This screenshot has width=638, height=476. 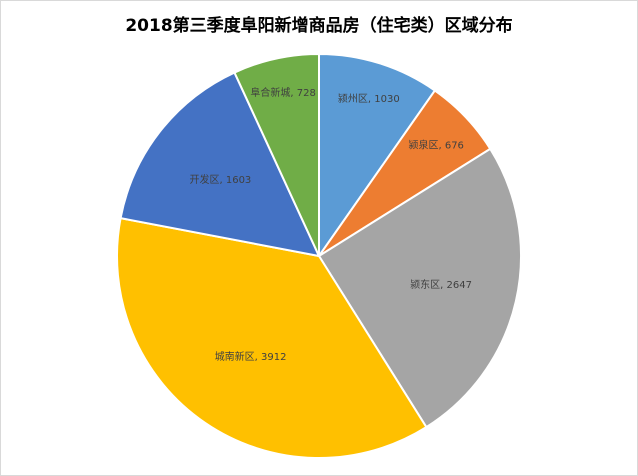 What do you see at coordinates (435, 145) in the screenshot?
I see `pie-slice-label-2: 颍泉区, 676` at bounding box center [435, 145].